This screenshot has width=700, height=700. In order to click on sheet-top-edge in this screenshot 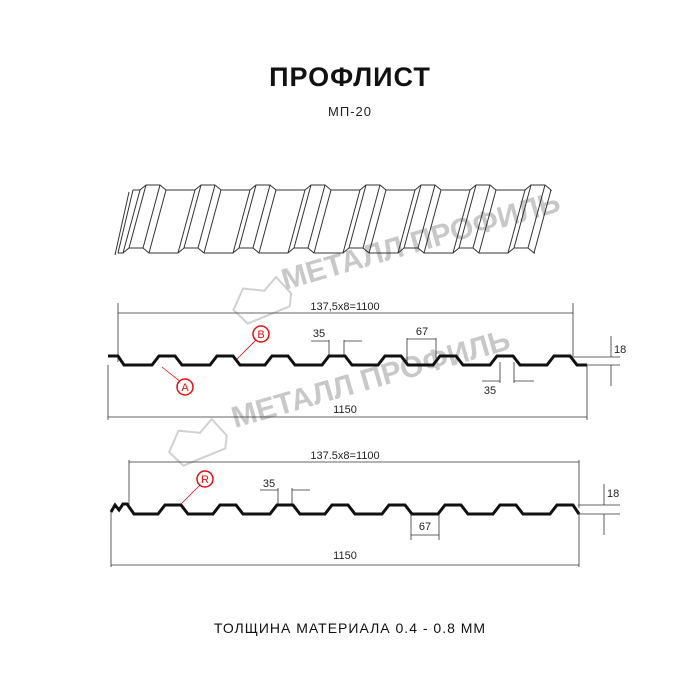, I will do `click(343, 187)`.